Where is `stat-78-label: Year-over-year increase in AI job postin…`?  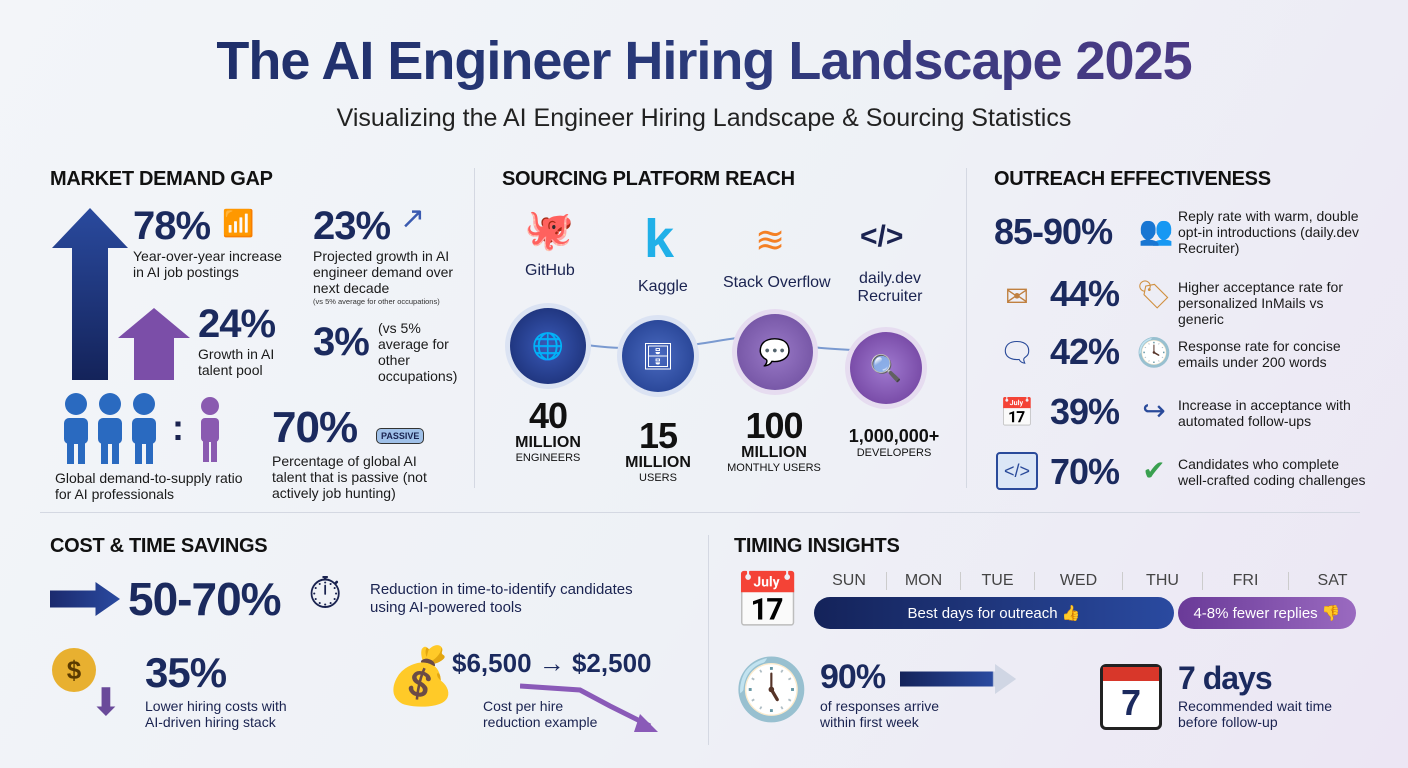 stat-78-label: Year-over-year increase in AI job postin… is located at coordinates (207, 264).